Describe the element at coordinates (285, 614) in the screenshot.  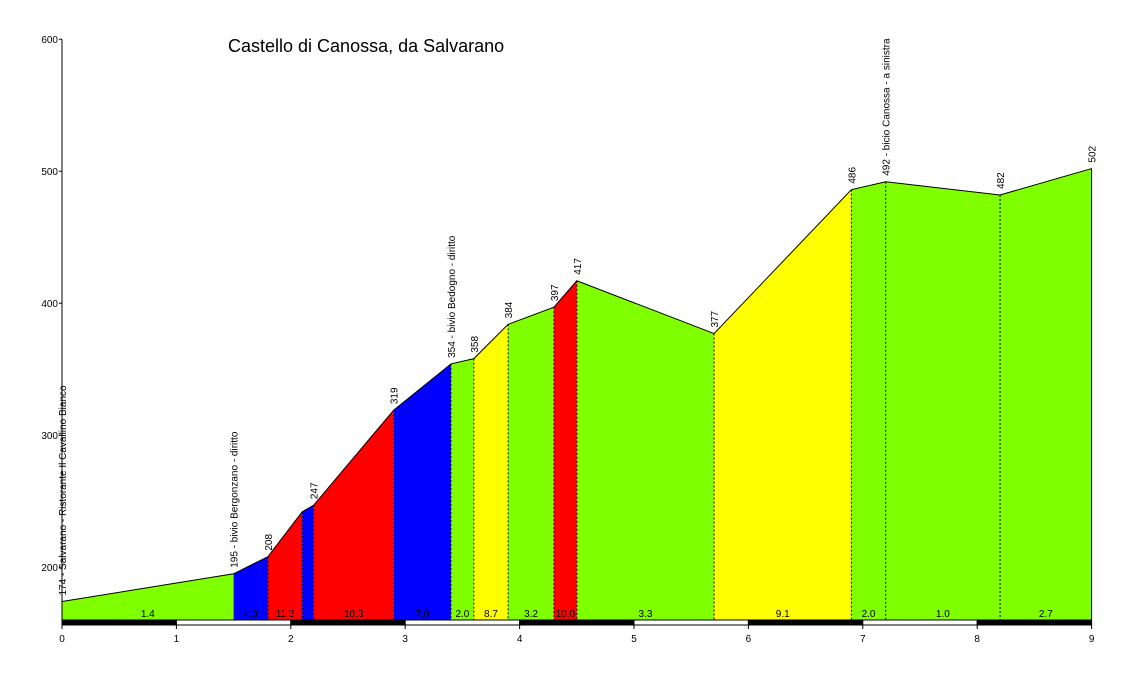
I see `segment-gradient-label: 11.3` at that location.